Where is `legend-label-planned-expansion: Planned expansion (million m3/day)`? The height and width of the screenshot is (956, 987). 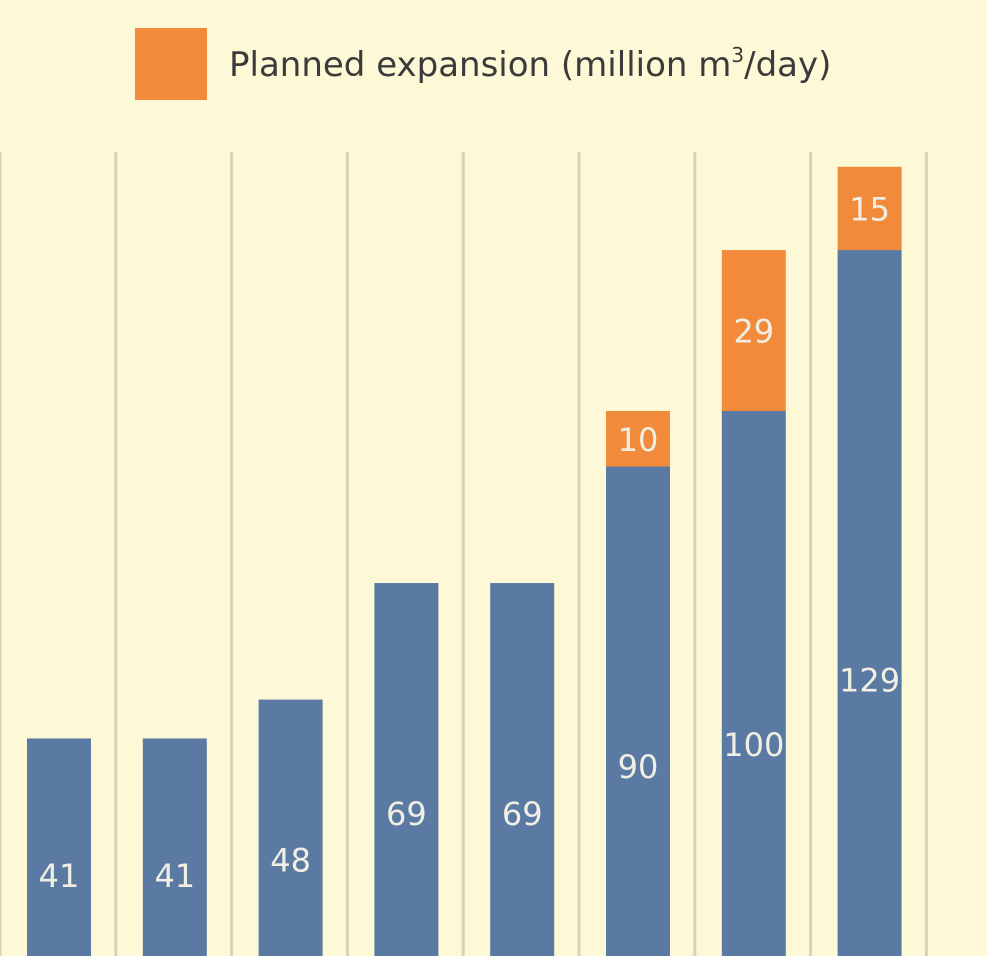
legend-label-planned-expansion: Planned expansion (million m3/day) is located at coordinates (530, 64).